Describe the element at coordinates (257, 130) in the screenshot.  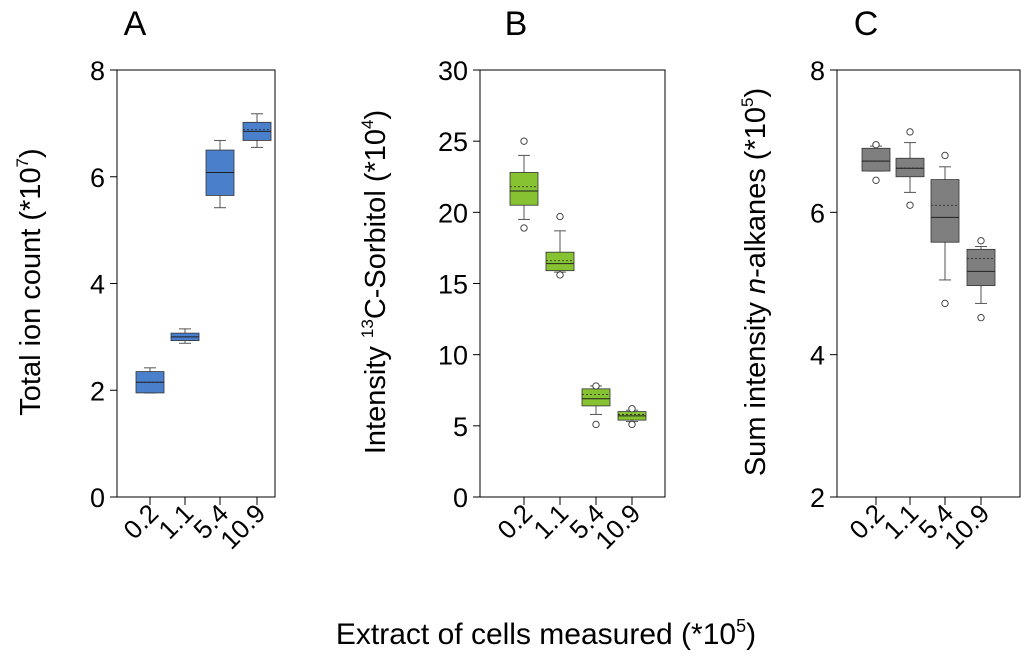
I see `box-A-10.9` at that location.